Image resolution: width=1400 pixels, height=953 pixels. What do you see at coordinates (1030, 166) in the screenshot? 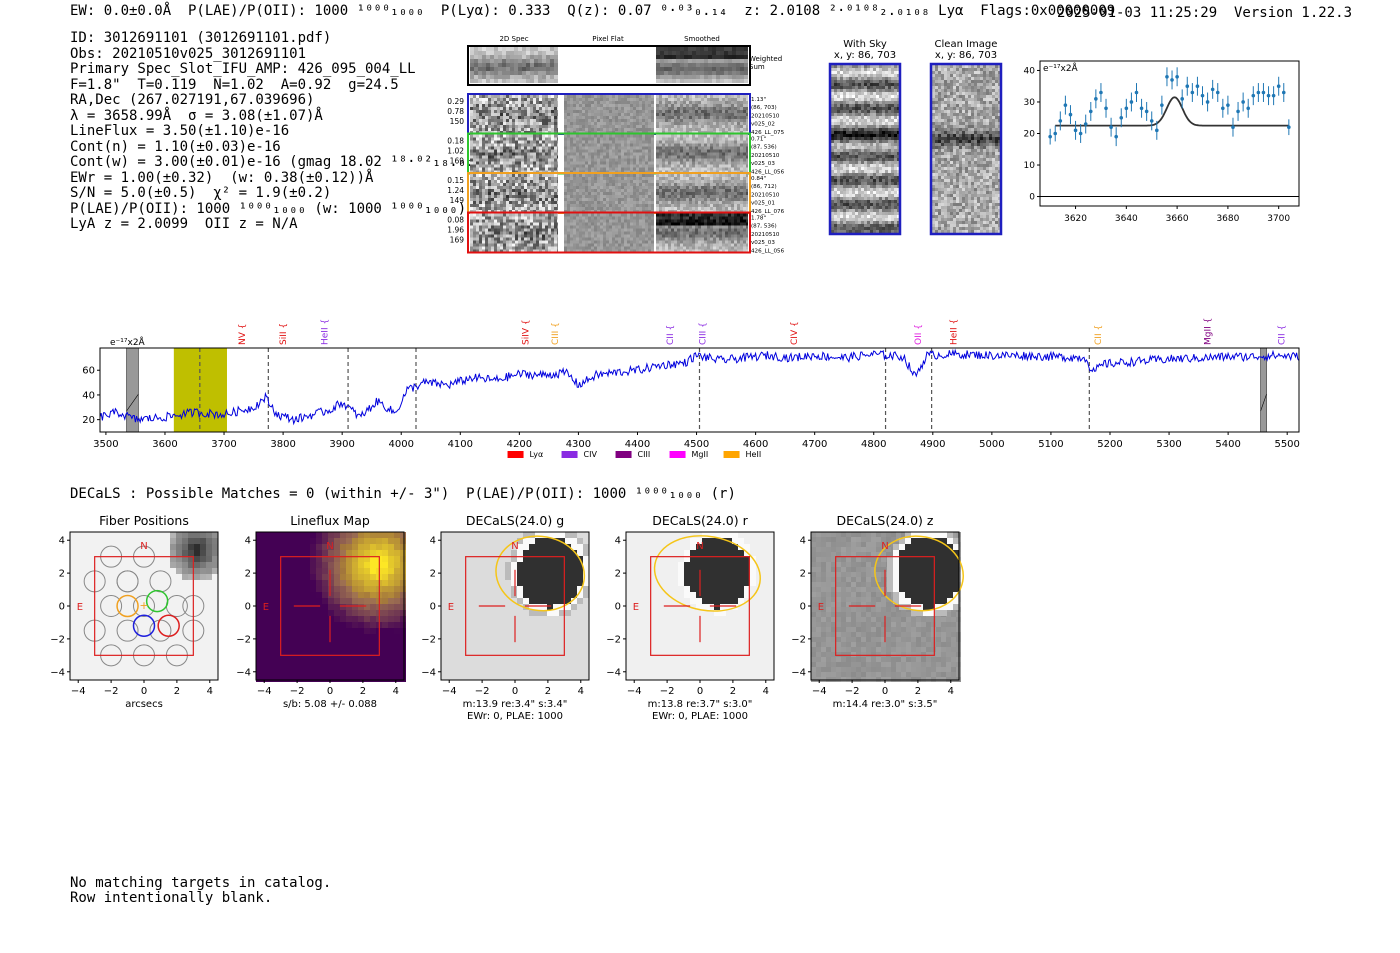
I see `zoom-y-tick-label: 10` at bounding box center [1030, 166].